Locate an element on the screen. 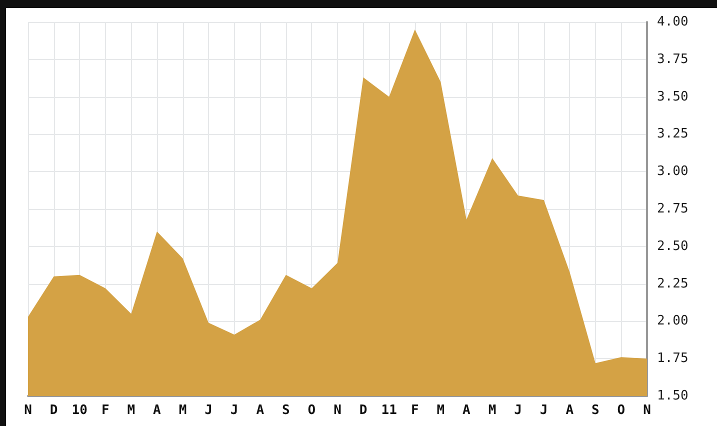  y-tick-label: 3.25 is located at coordinates (672, 134).